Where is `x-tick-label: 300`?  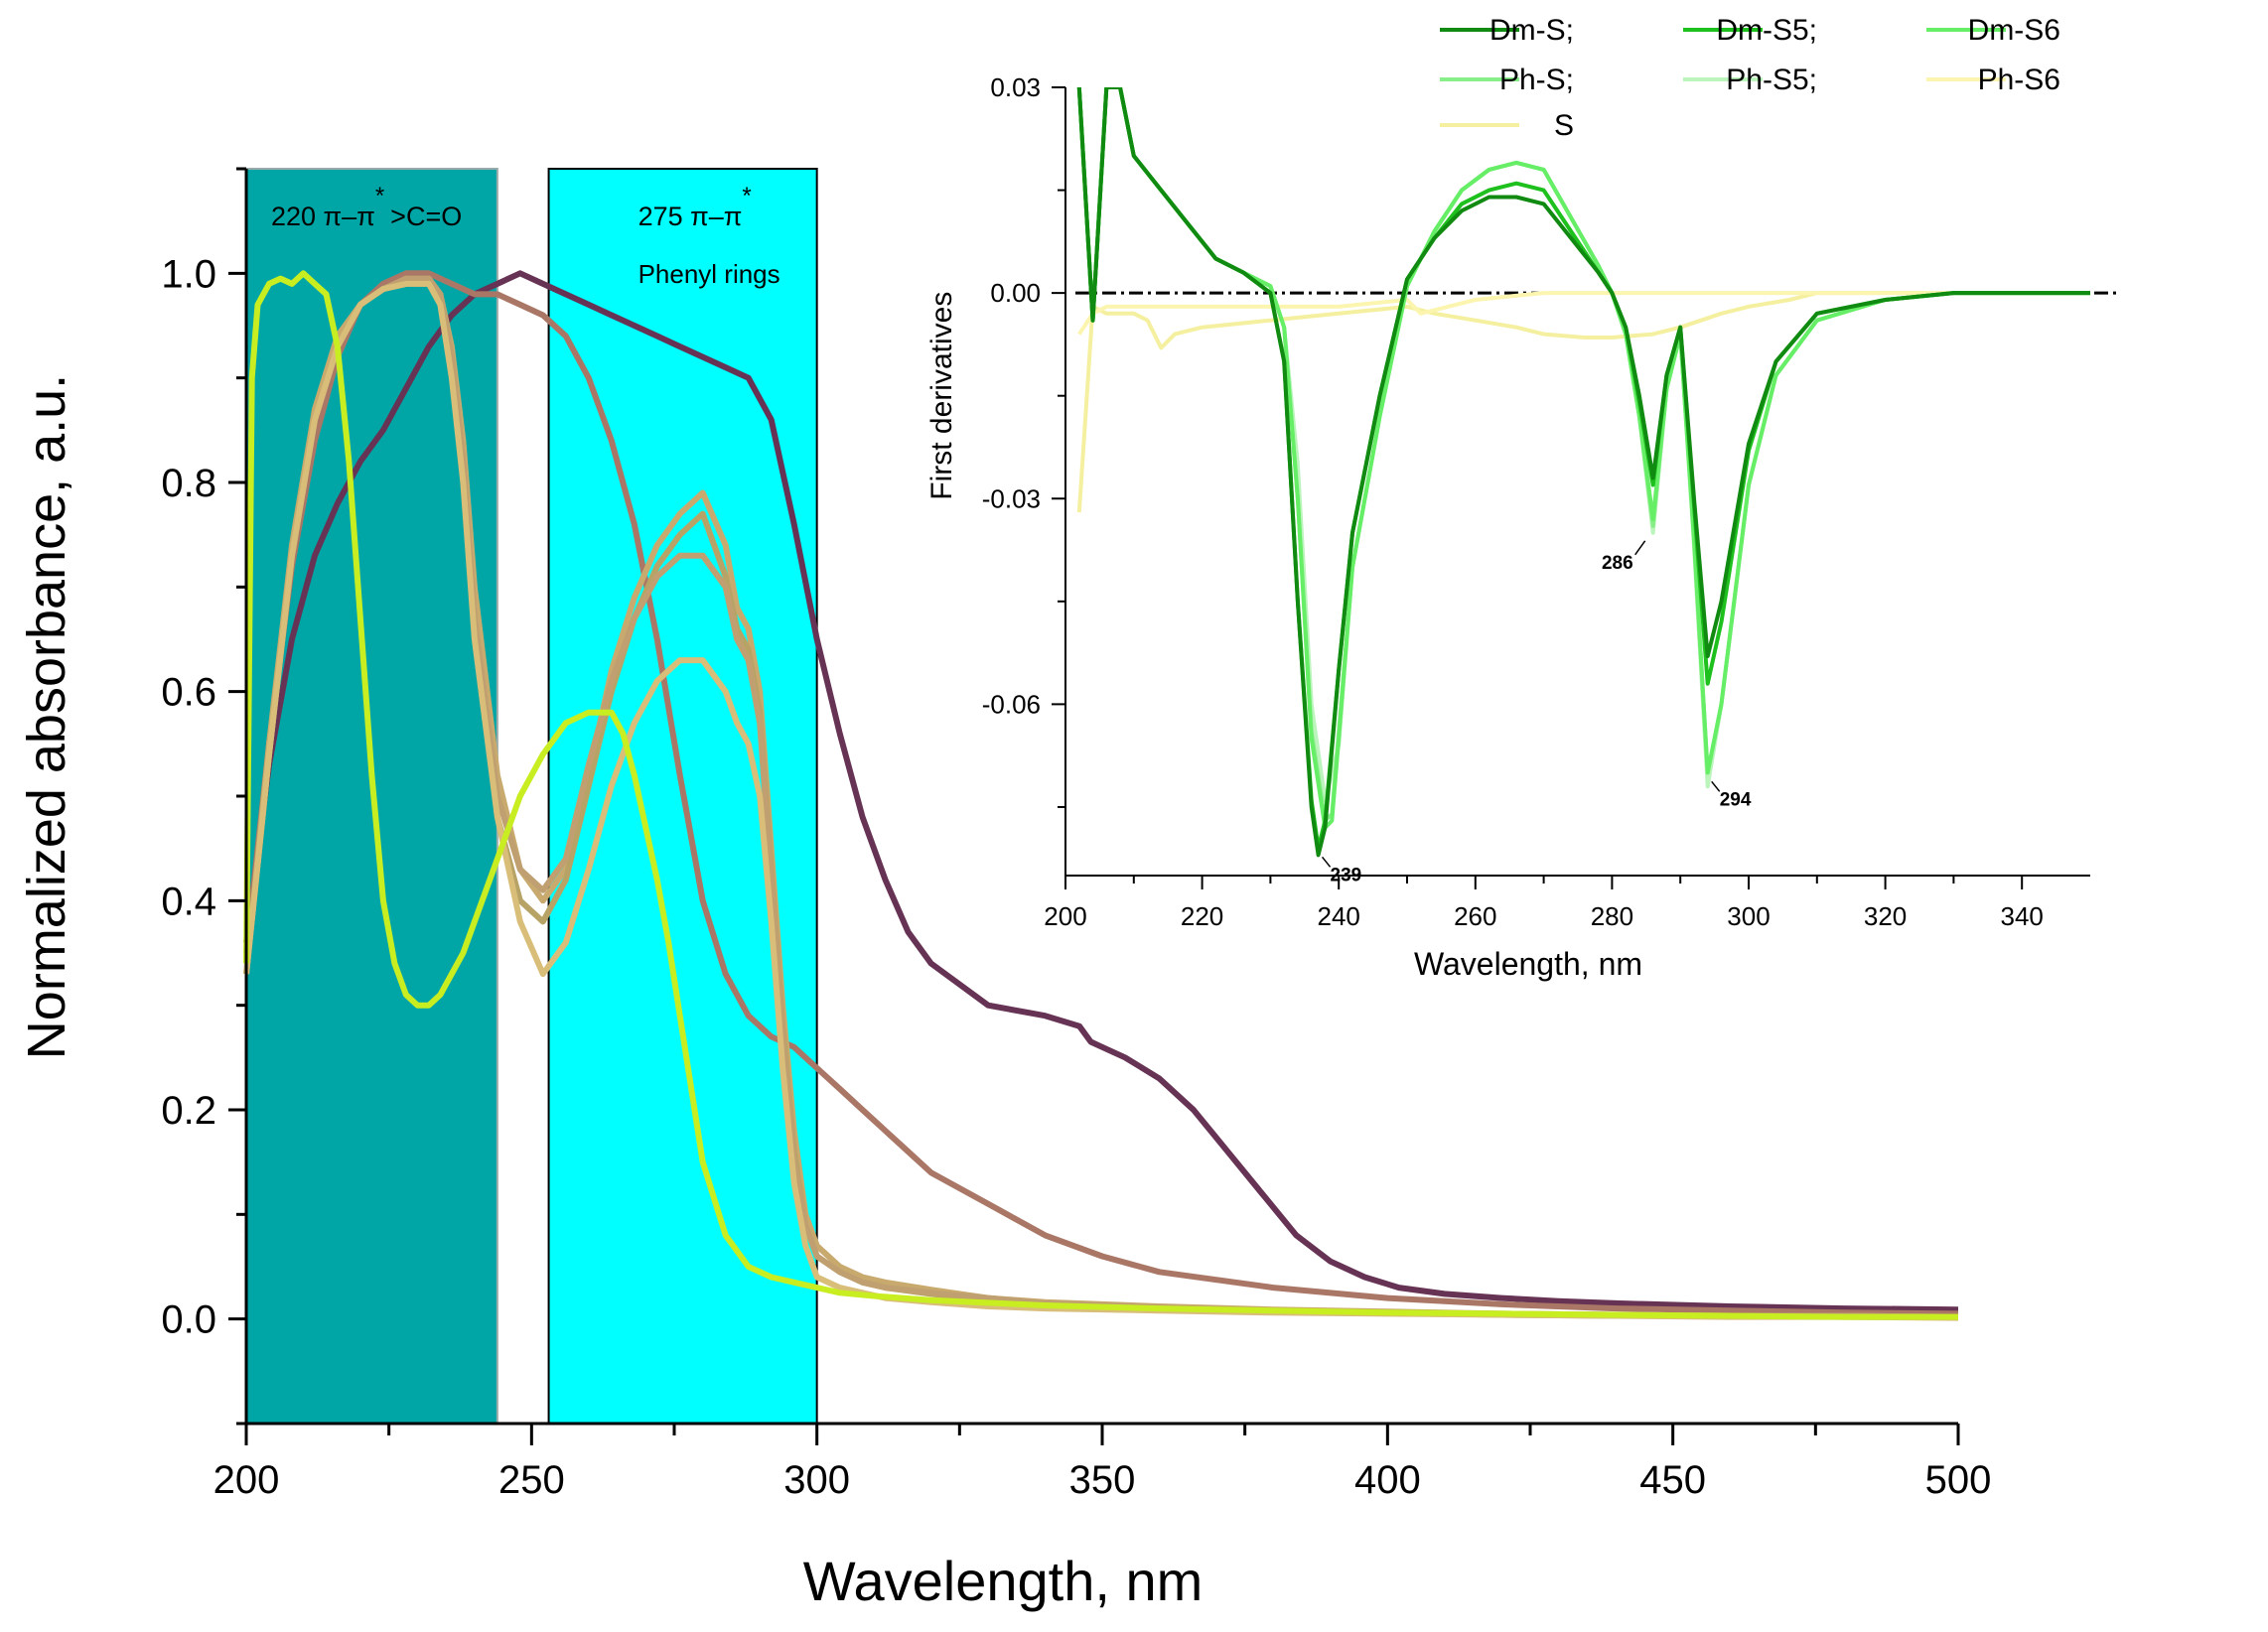 x-tick-label: 300 is located at coordinates (816, 1480).